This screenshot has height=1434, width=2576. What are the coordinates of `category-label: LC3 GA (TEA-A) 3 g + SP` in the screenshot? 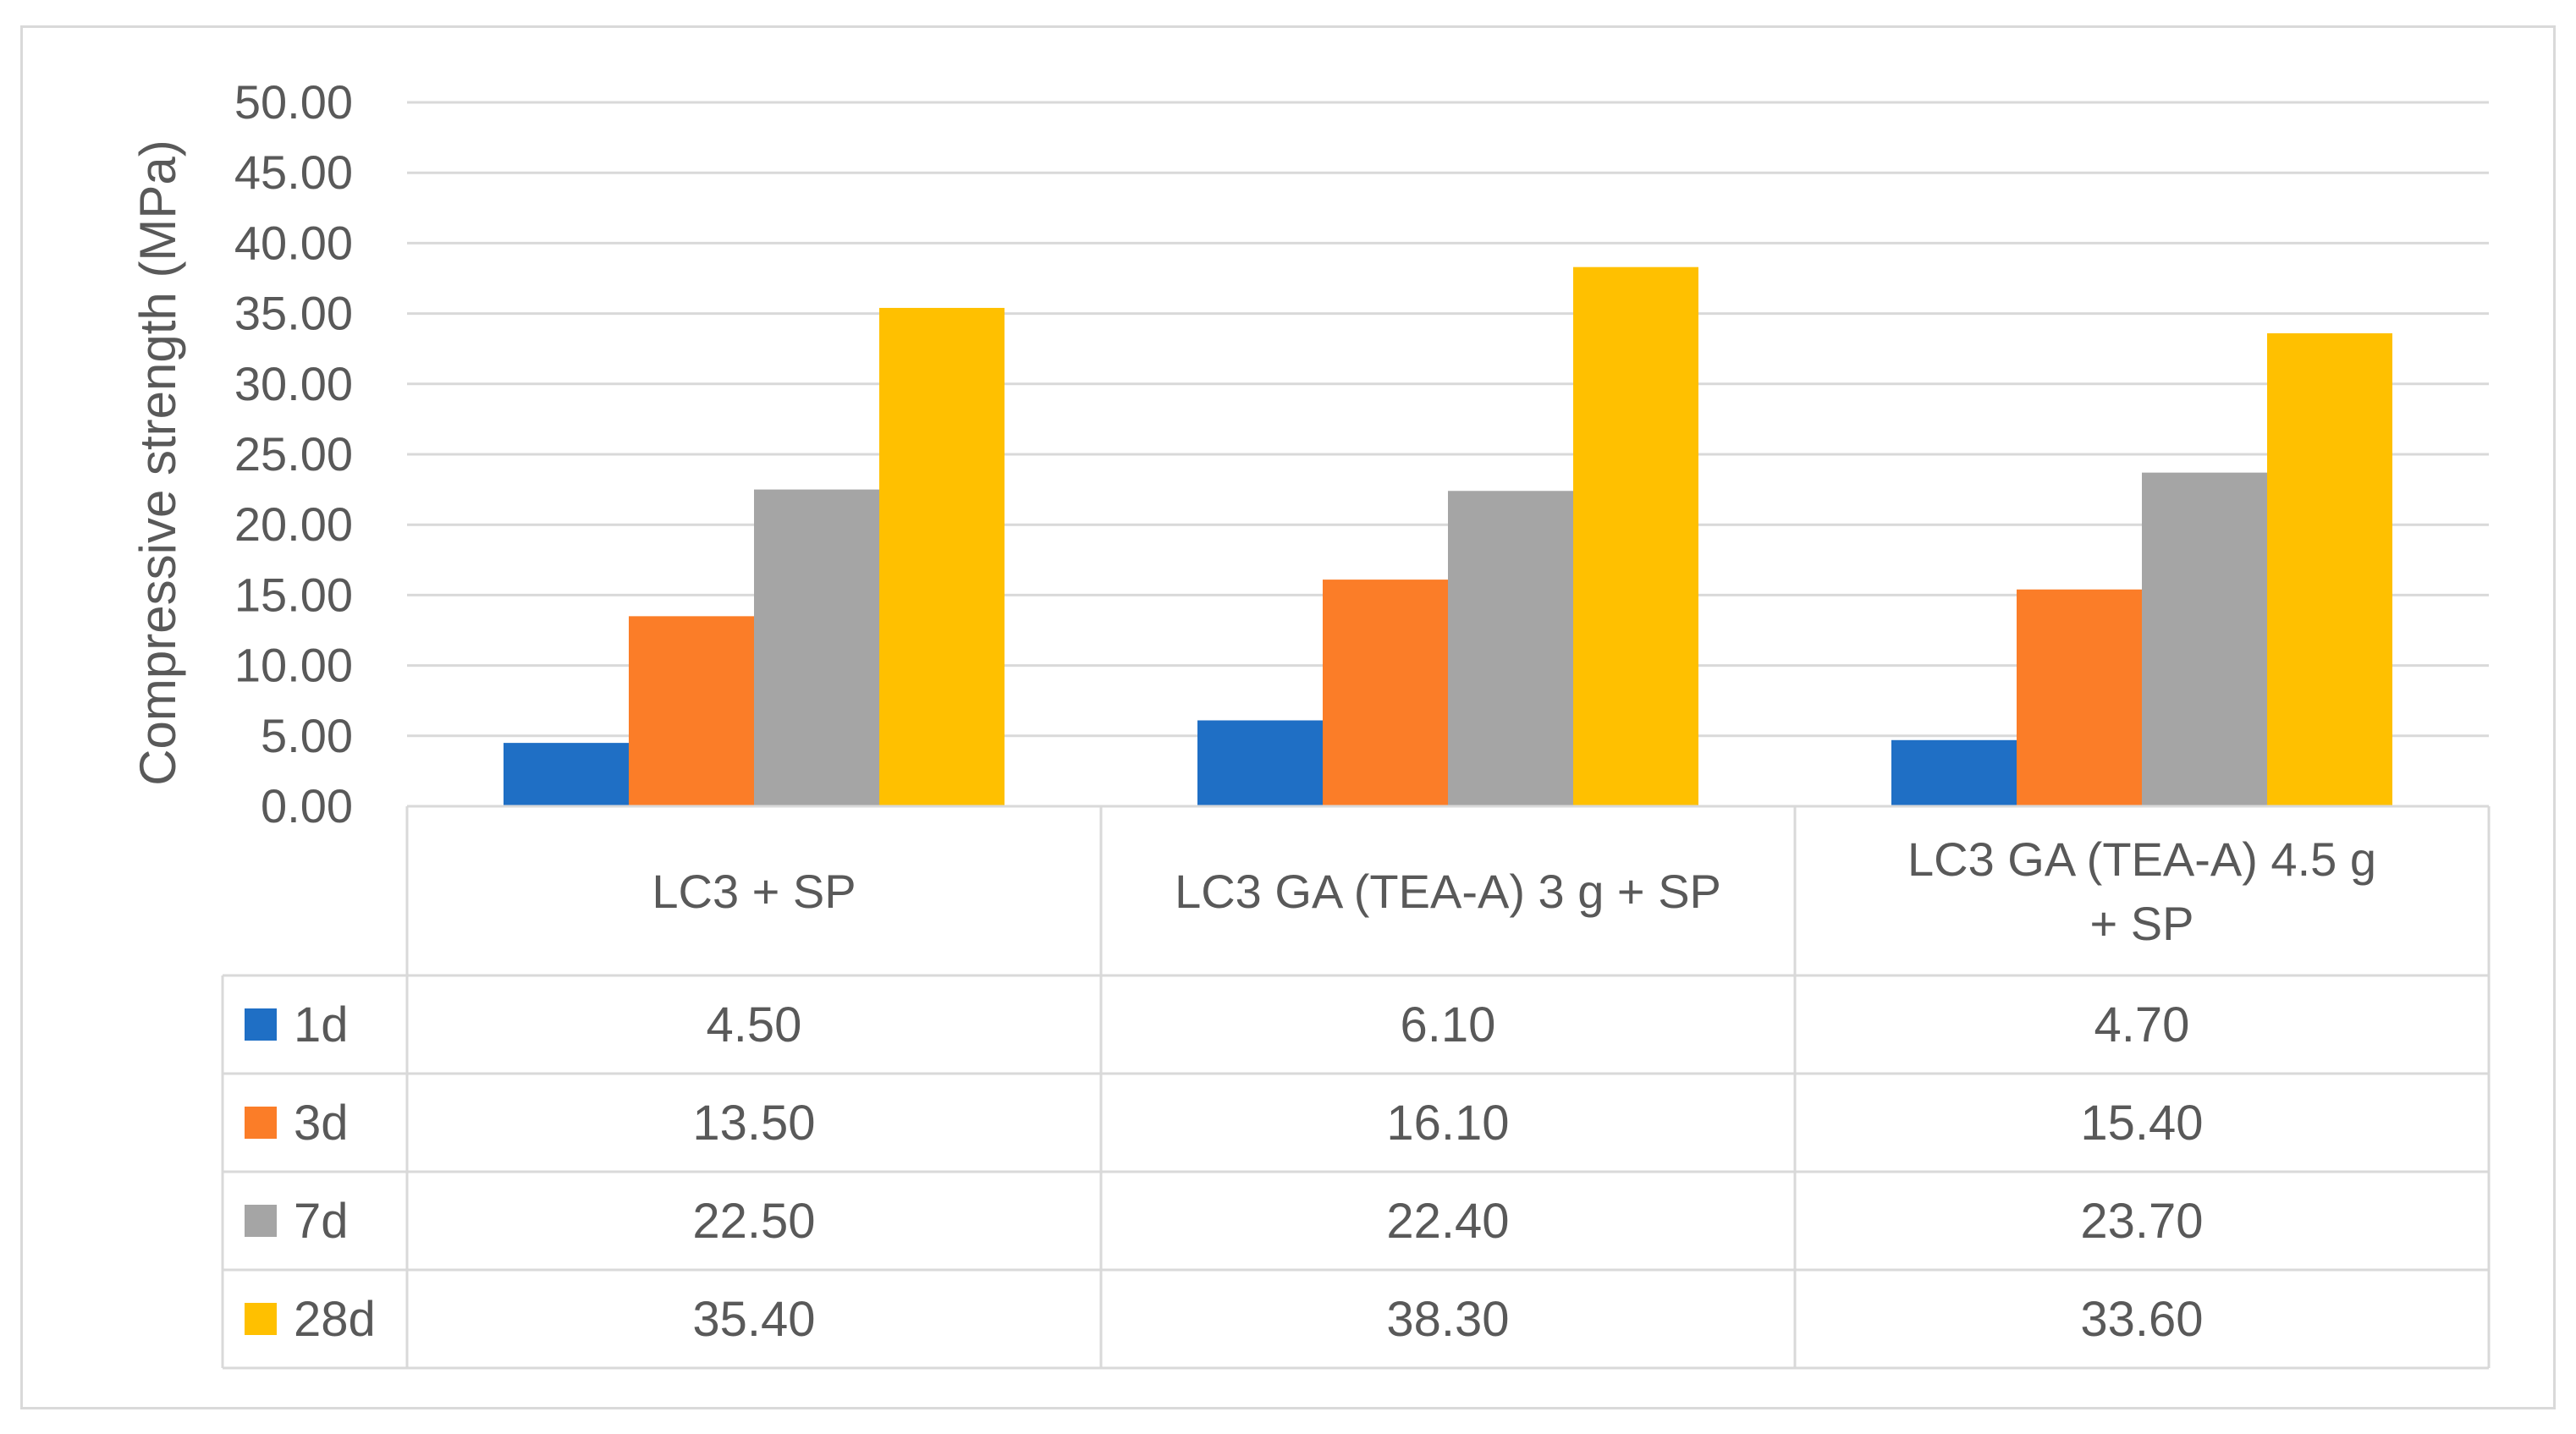 It's located at (1448, 891).